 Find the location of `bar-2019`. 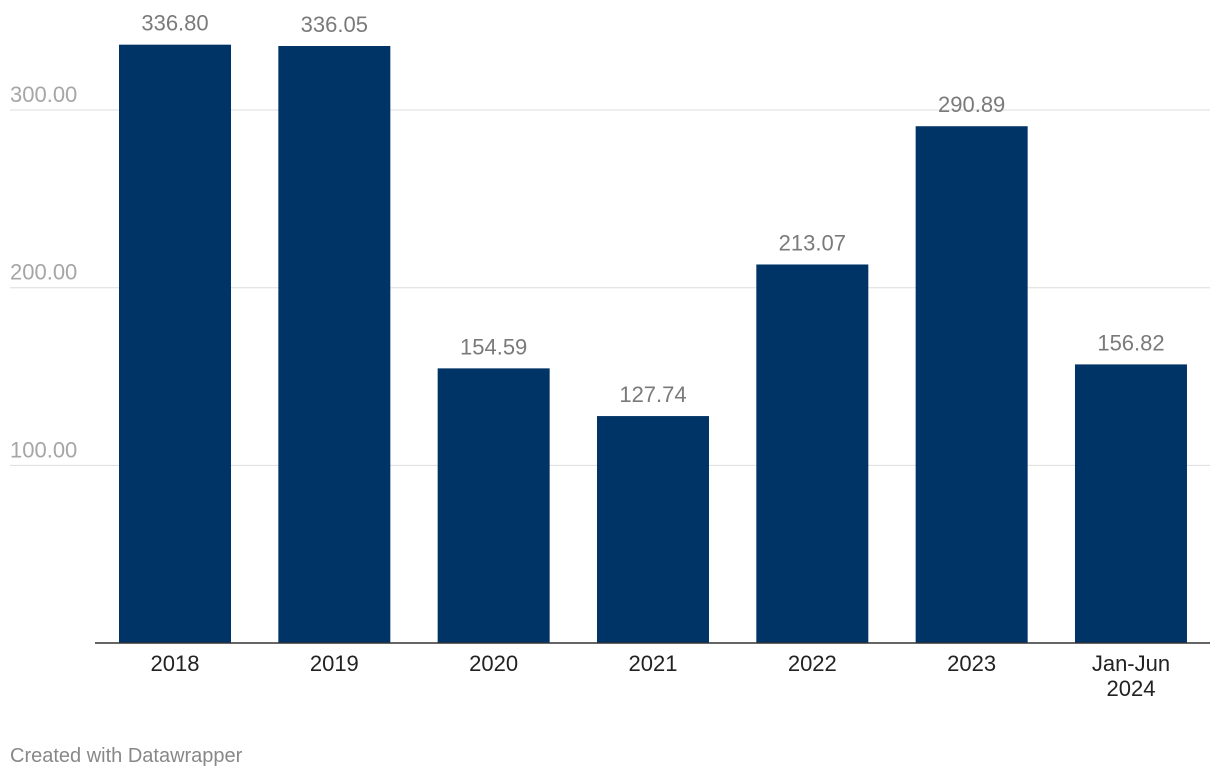

bar-2019 is located at coordinates (334, 344).